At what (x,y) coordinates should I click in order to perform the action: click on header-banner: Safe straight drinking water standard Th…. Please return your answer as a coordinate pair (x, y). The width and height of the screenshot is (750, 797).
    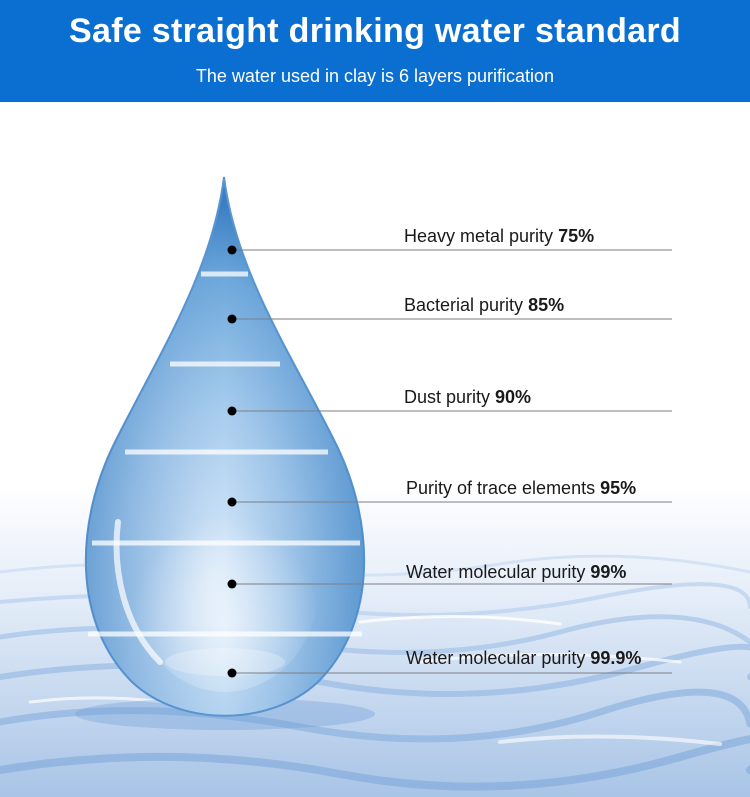
    Looking at the image, I should click on (375, 51).